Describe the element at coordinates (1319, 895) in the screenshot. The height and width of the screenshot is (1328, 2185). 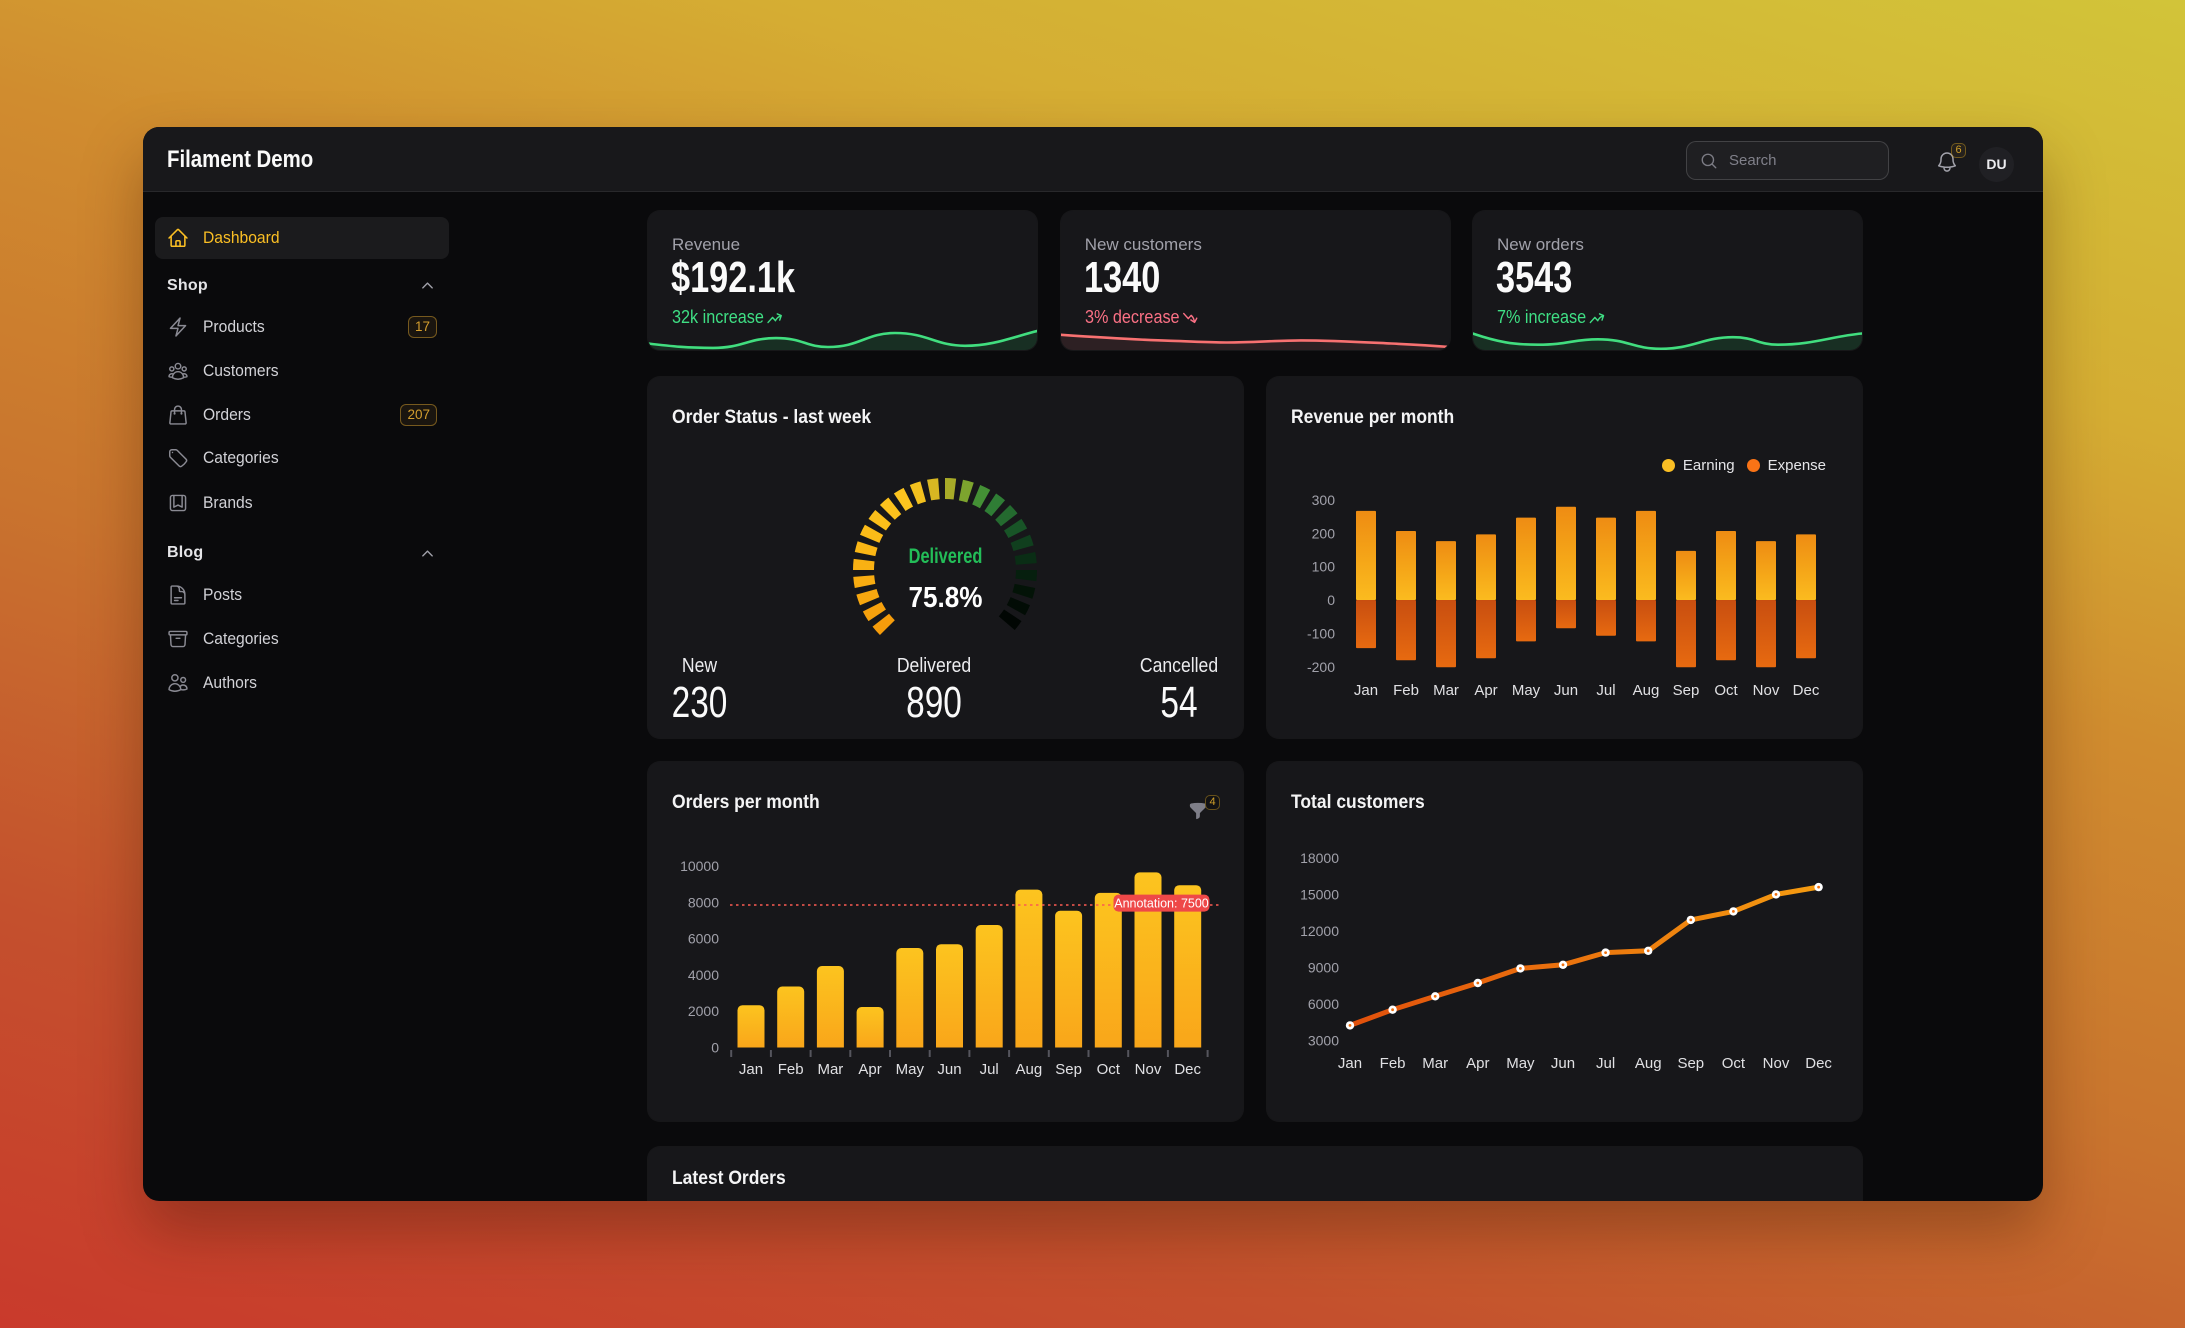
I see `svg-text: 15000` at that location.